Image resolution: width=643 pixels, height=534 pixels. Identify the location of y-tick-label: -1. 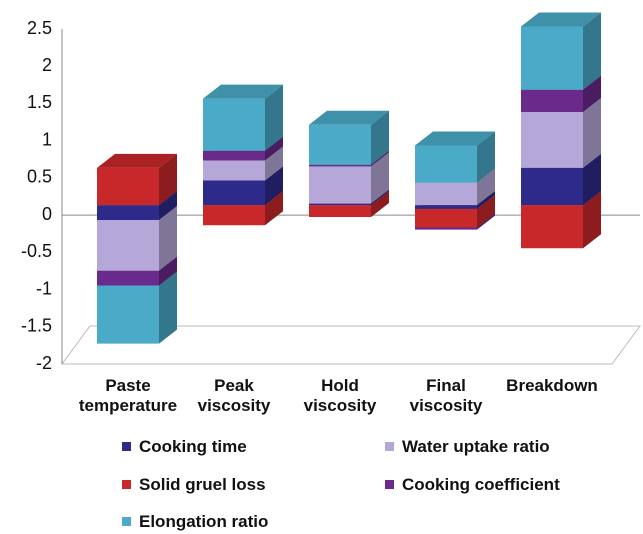
(44, 288).